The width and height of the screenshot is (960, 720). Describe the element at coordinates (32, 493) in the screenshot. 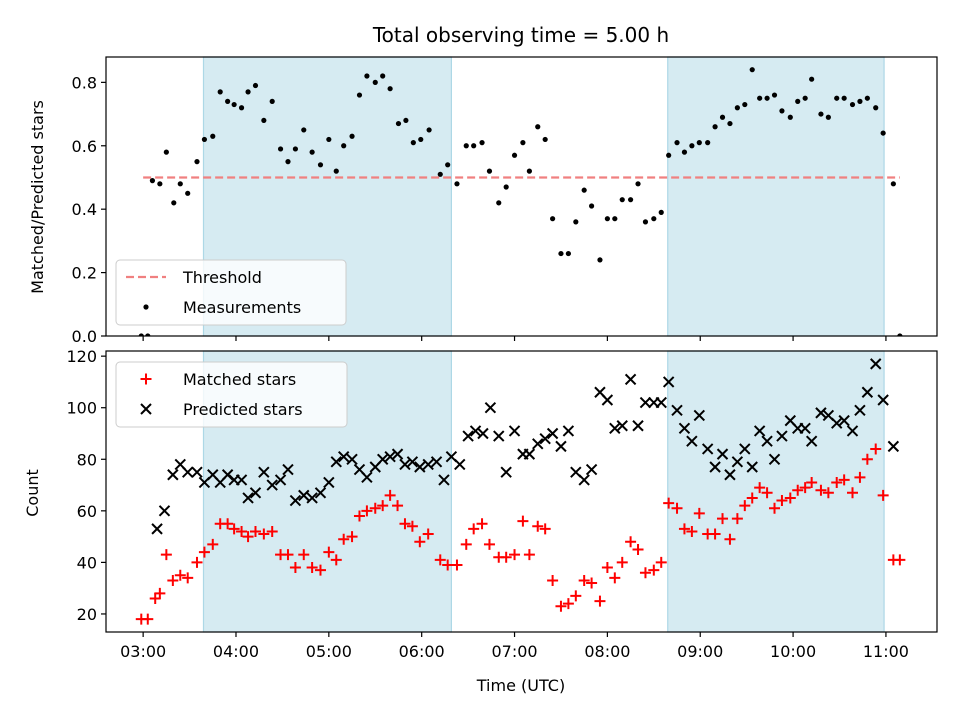

I see `bottom-y-axis-label: Count` at that location.